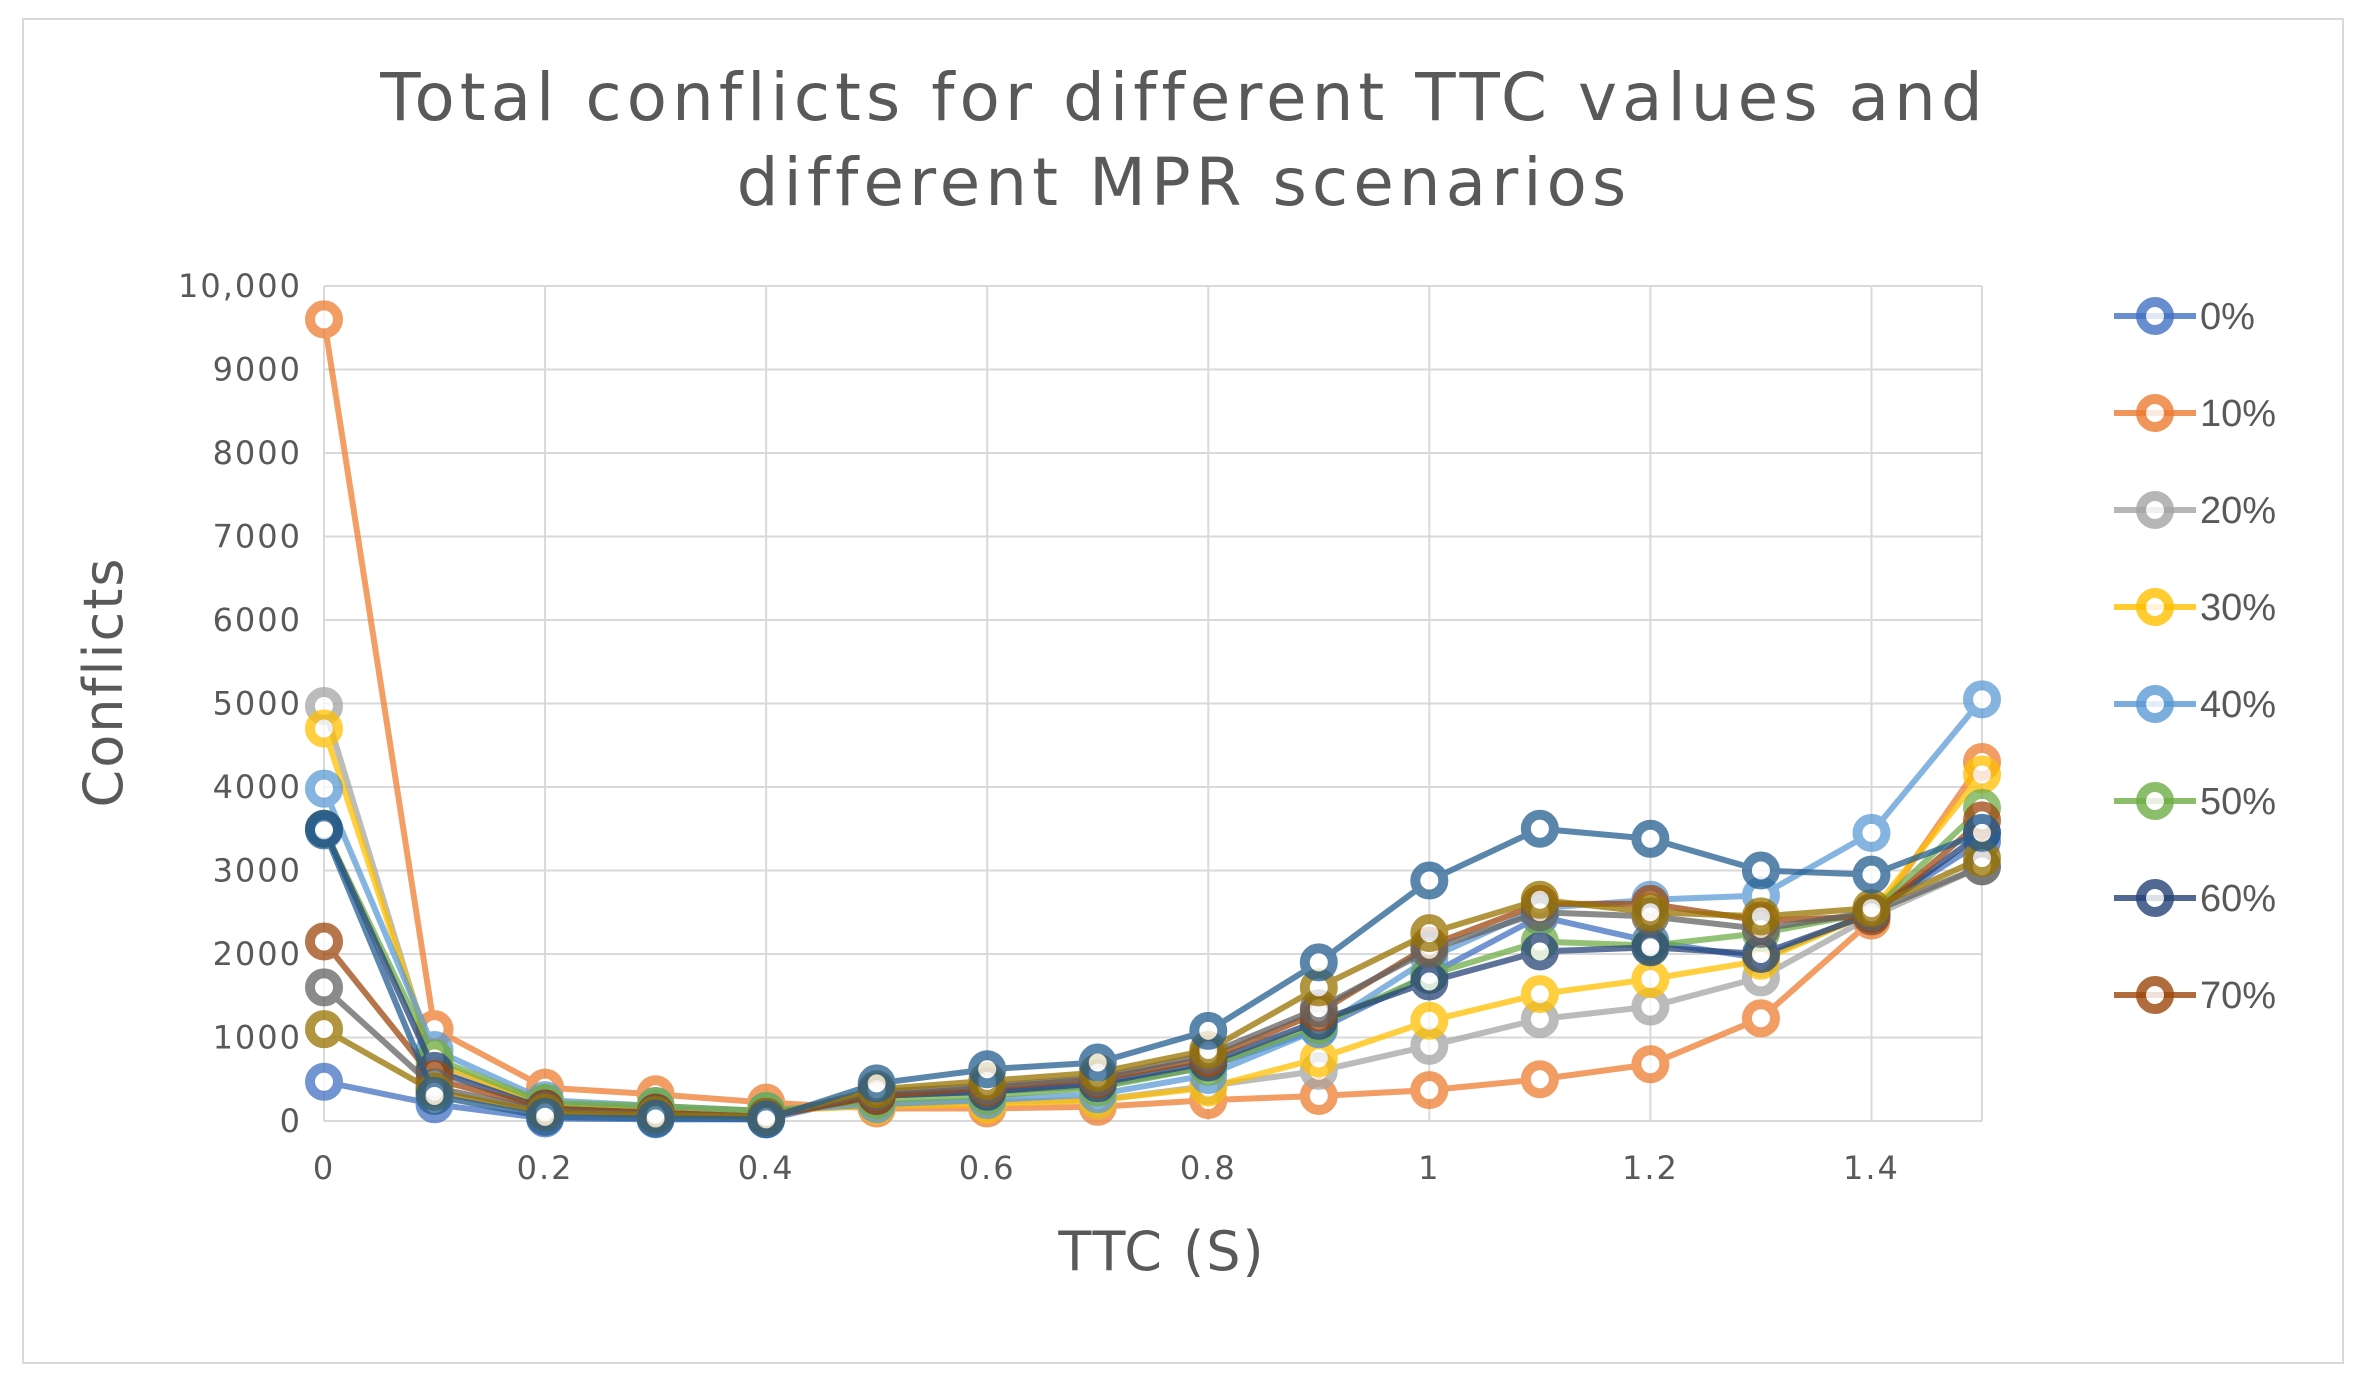 The width and height of the screenshot is (2366, 1397). I want to click on y-tick-label: 10,000, so click(240, 286).